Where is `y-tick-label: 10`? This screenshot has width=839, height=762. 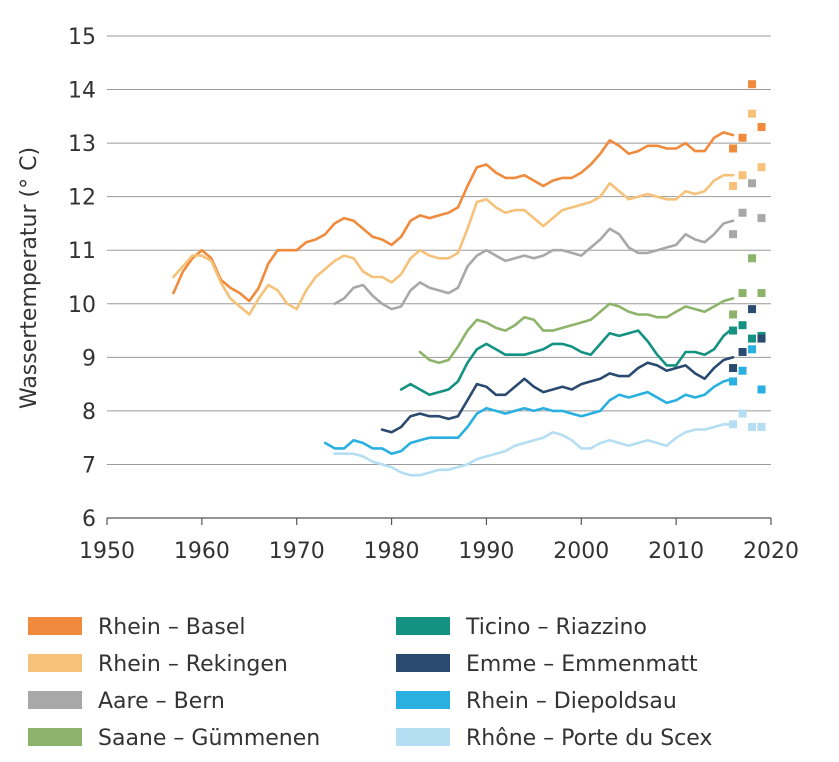
y-tick-label: 10 is located at coordinates (82, 305).